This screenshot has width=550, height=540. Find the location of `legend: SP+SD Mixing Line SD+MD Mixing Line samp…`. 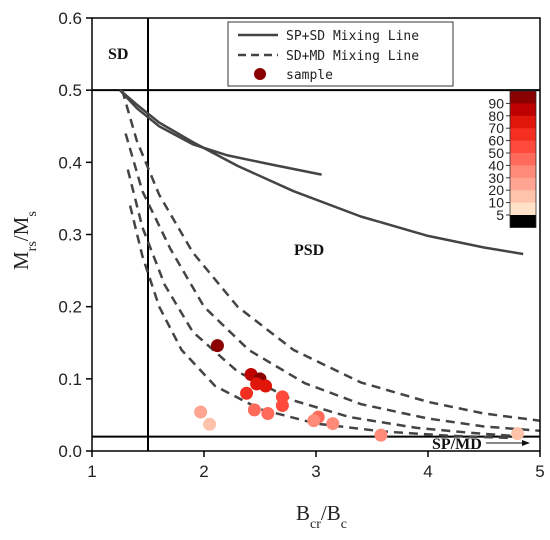

legend: SP+SD Mixing Line SD+MD Mixing Line samp… is located at coordinates (340, 54).